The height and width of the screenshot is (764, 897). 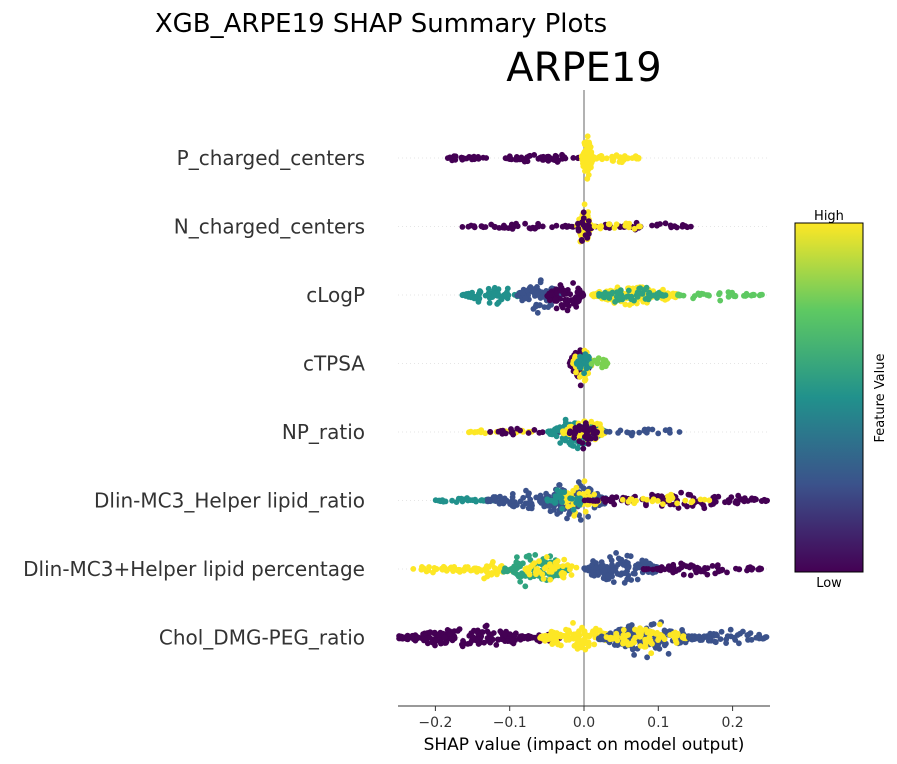 I want to click on x-tick-label: −0.1, so click(x=510, y=723).